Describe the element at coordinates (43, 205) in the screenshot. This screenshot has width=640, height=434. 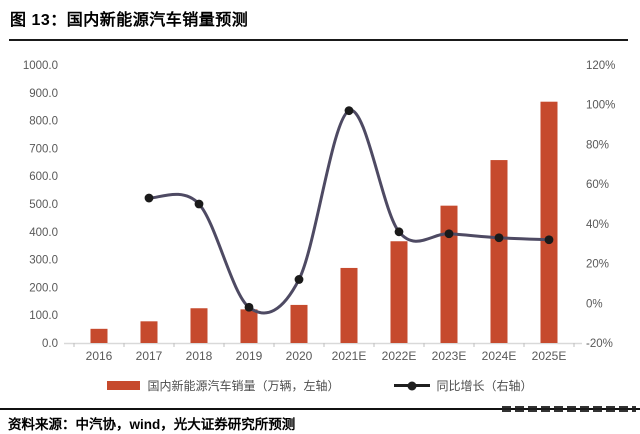
I see `left-axis-tick-label: 500.0` at that location.